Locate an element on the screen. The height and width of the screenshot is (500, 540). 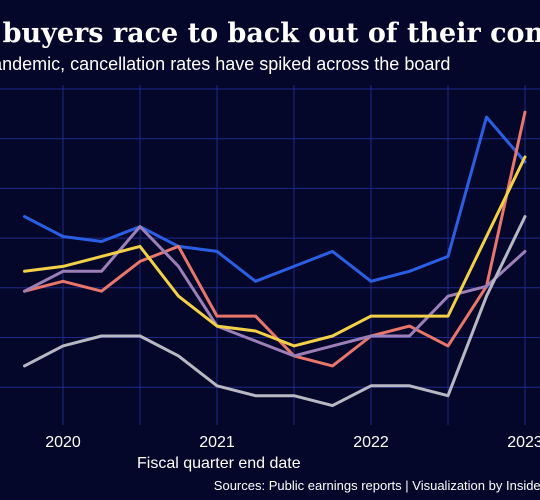
x-tick-label: 2022 is located at coordinates (371, 442).